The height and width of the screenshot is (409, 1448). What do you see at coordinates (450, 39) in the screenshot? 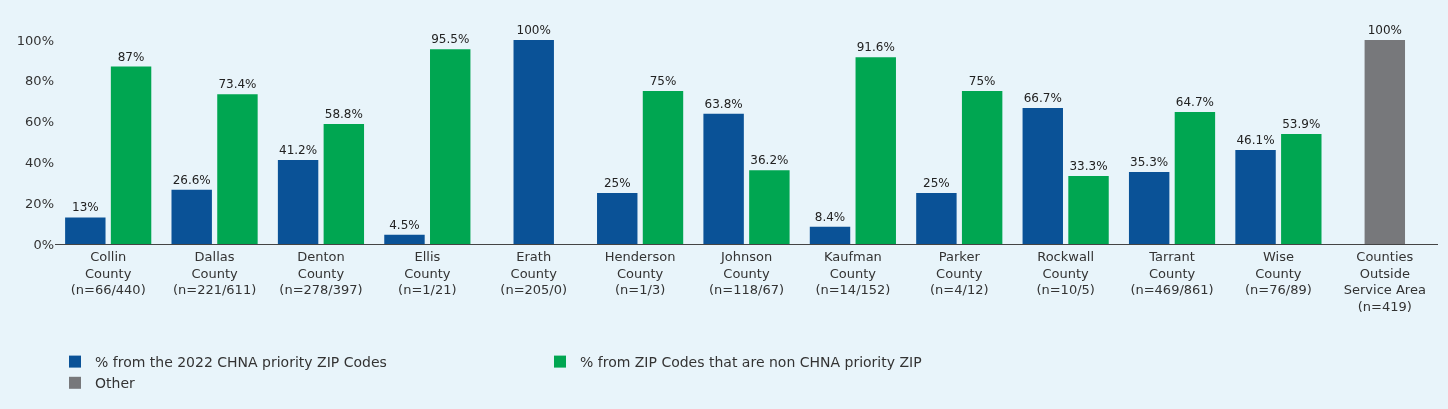
I see `data-label: 95.5%` at bounding box center [450, 39].